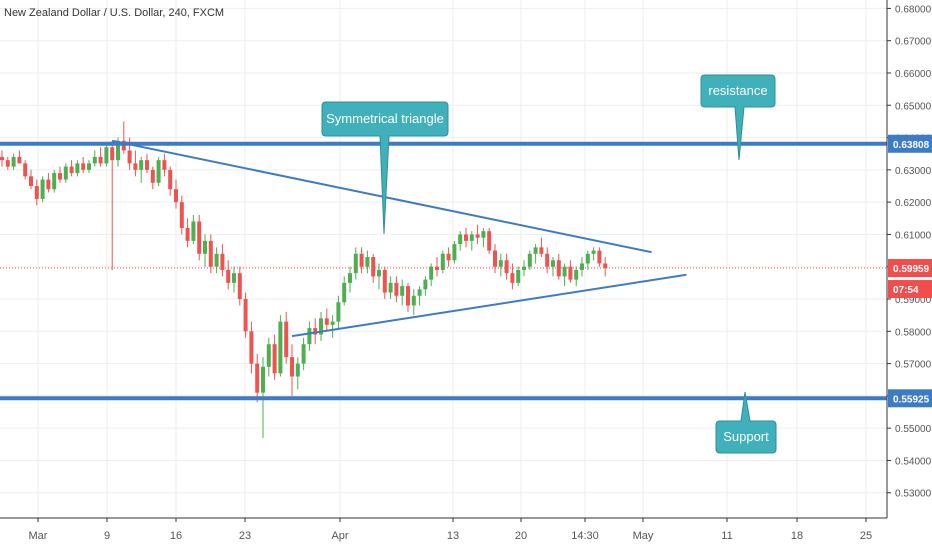 The width and height of the screenshot is (932, 550). I want to click on price-tick-label: 0.62000, so click(913, 203).